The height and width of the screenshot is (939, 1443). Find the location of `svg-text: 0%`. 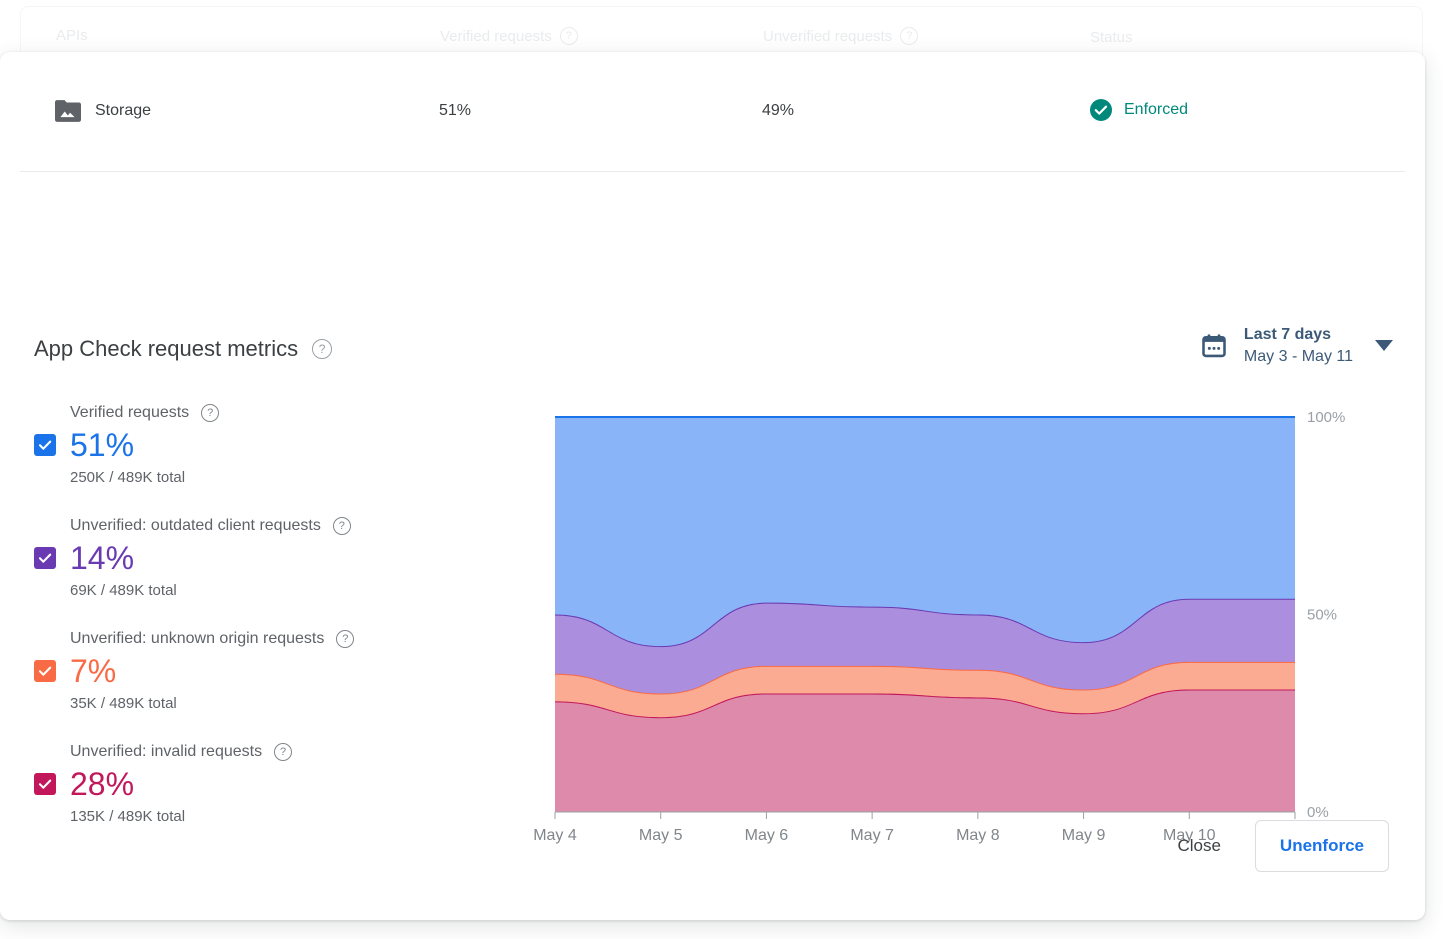

svg-text: 0% is located at coordinates (1318, 812).